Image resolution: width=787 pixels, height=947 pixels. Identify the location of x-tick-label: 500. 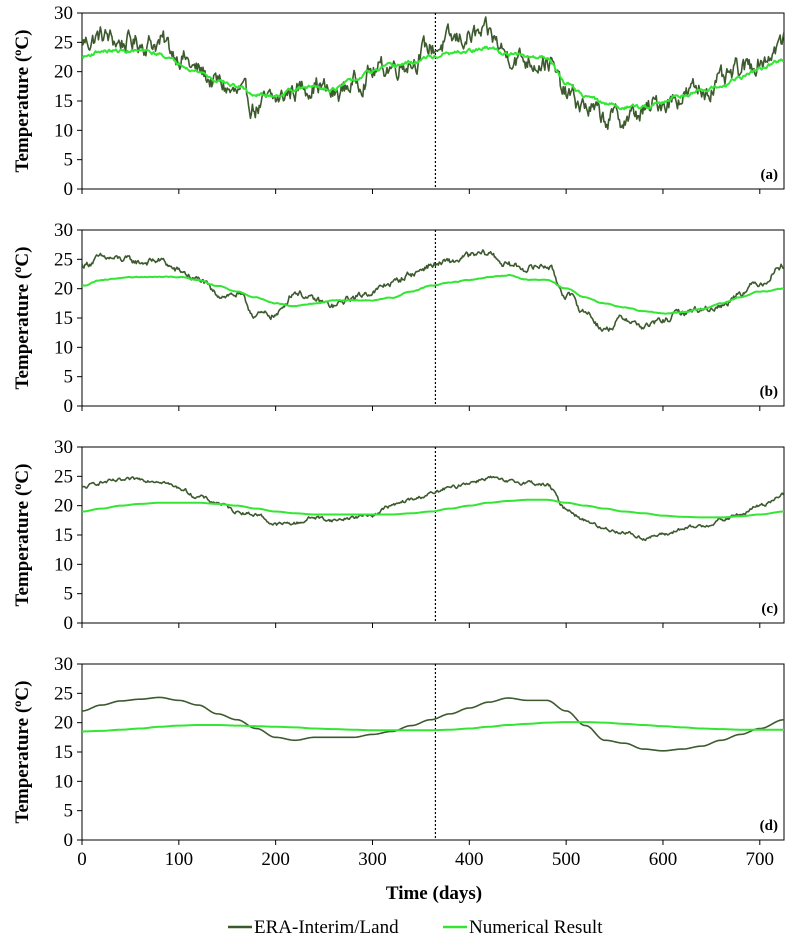
(566, 859).